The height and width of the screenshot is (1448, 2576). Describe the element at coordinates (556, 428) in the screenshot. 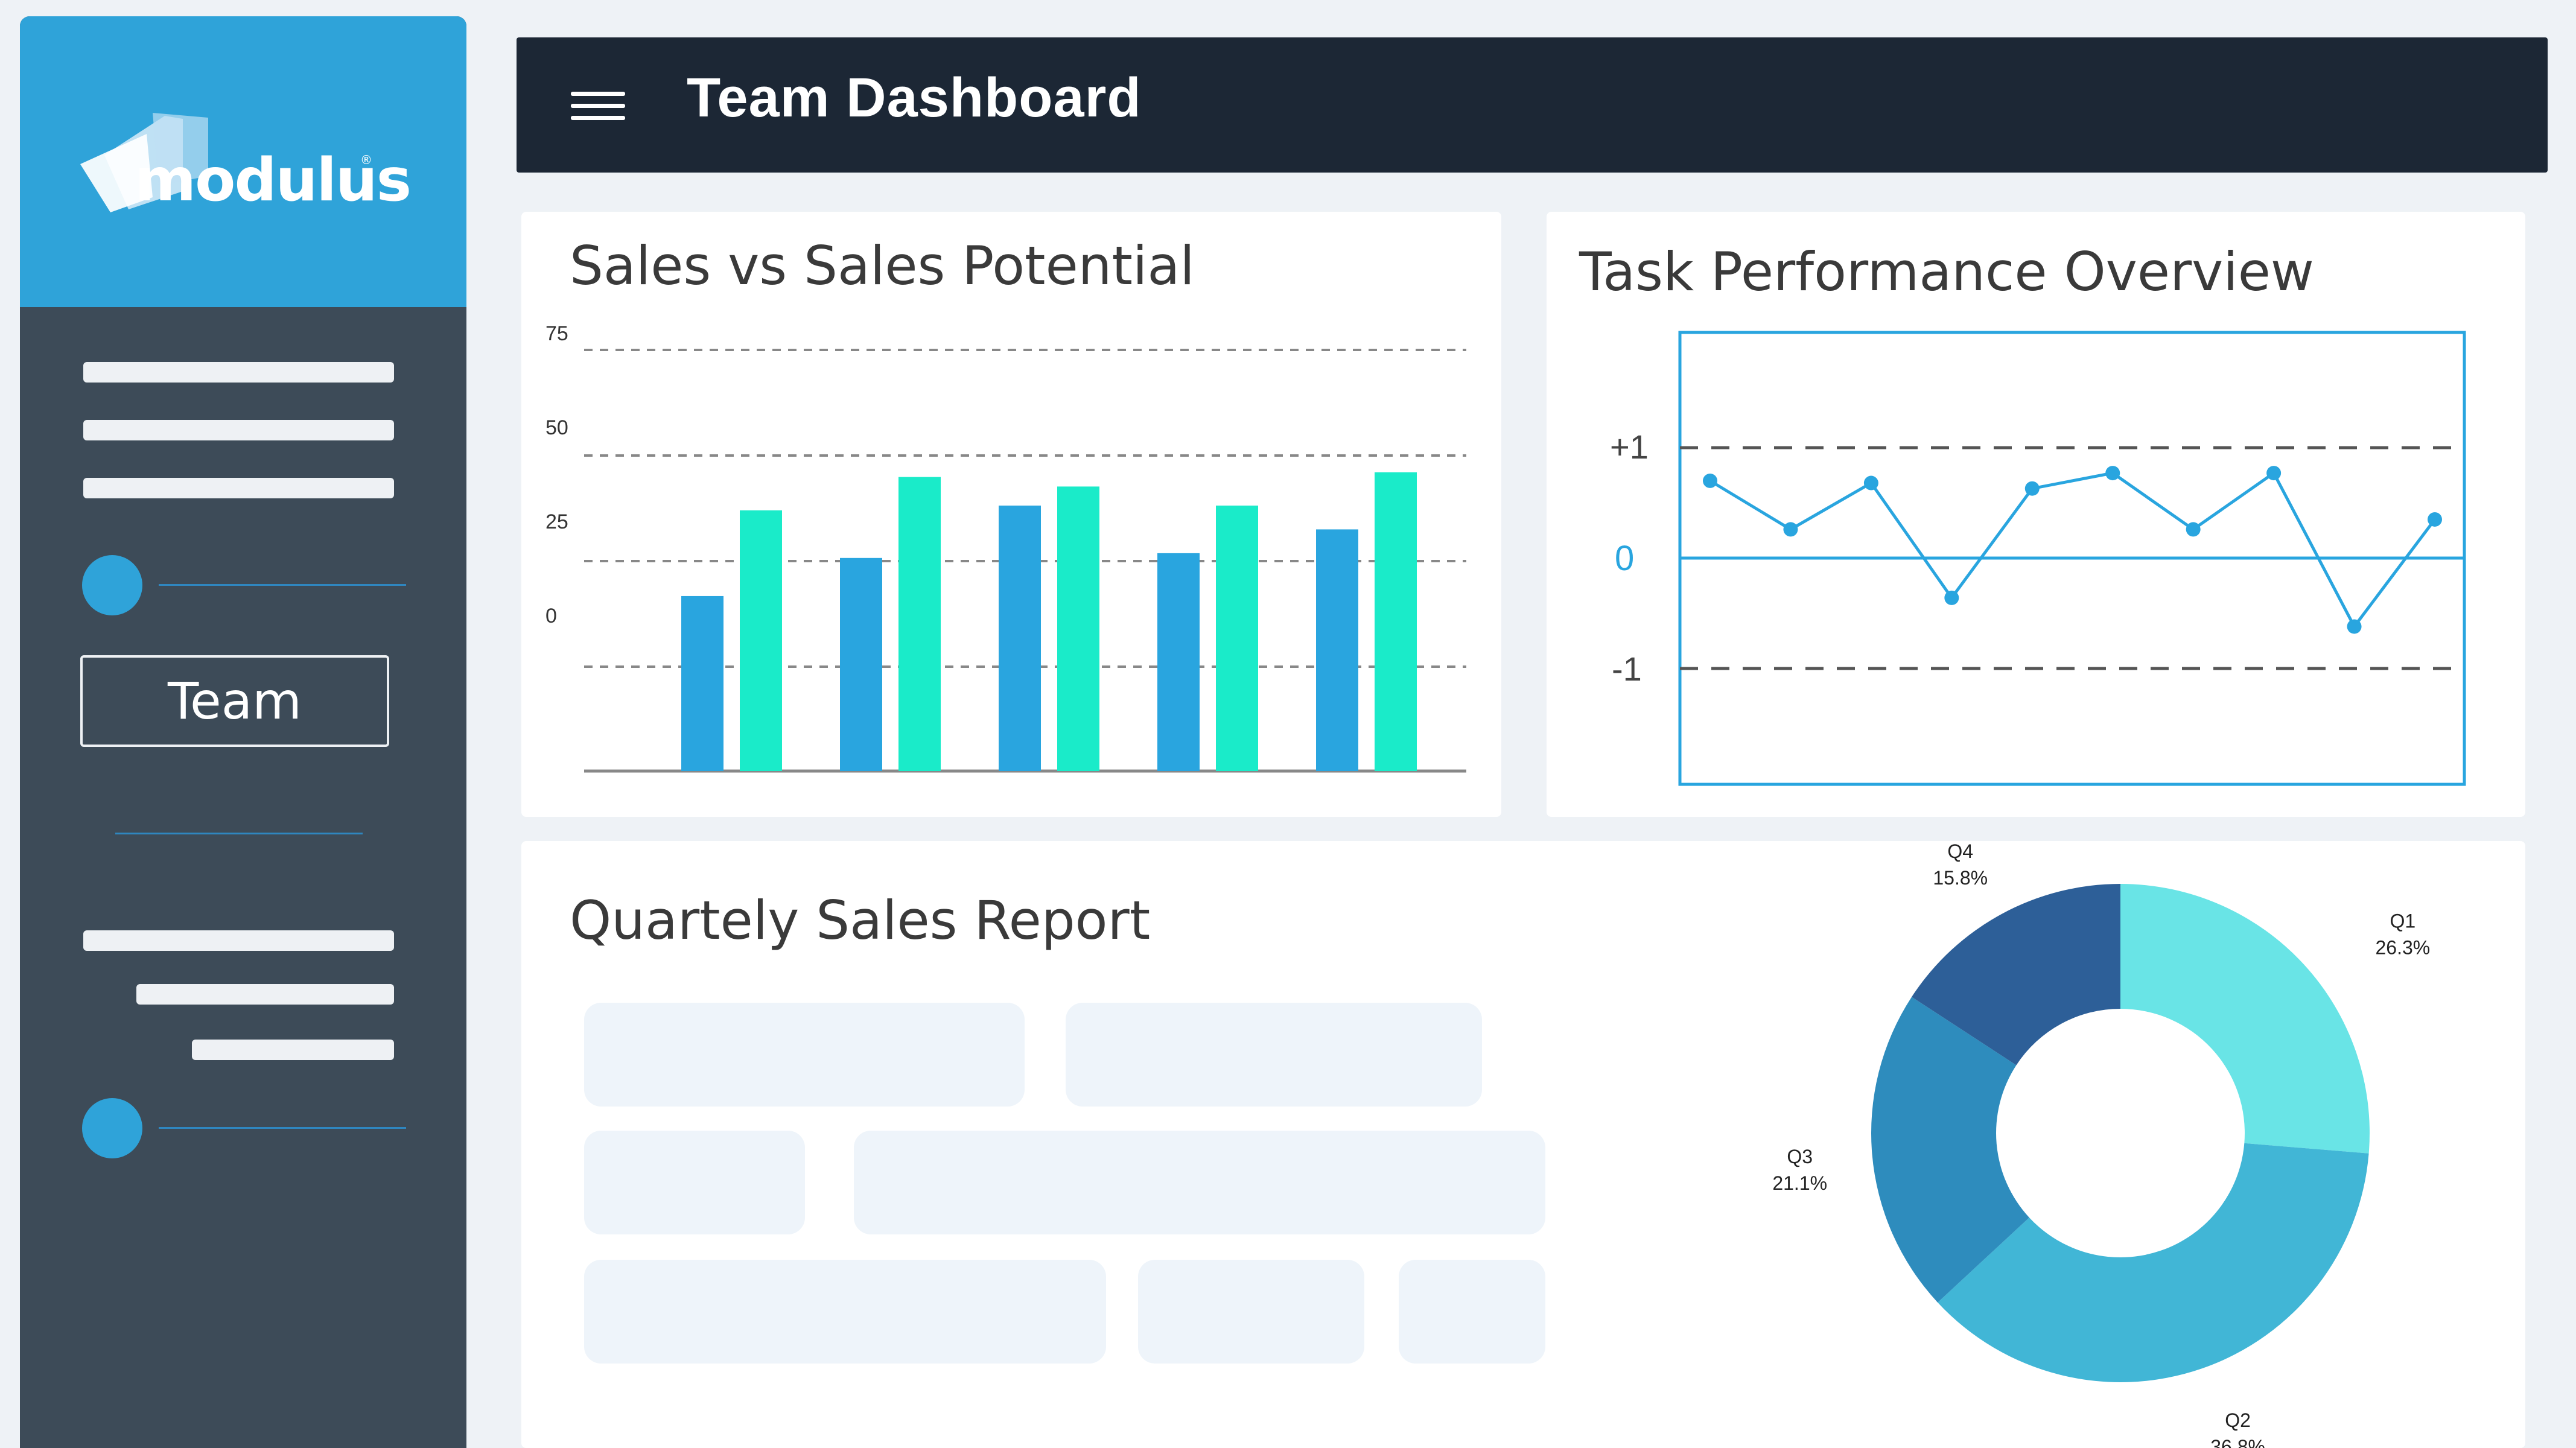

I see `y-tick-label: 50` at that location.